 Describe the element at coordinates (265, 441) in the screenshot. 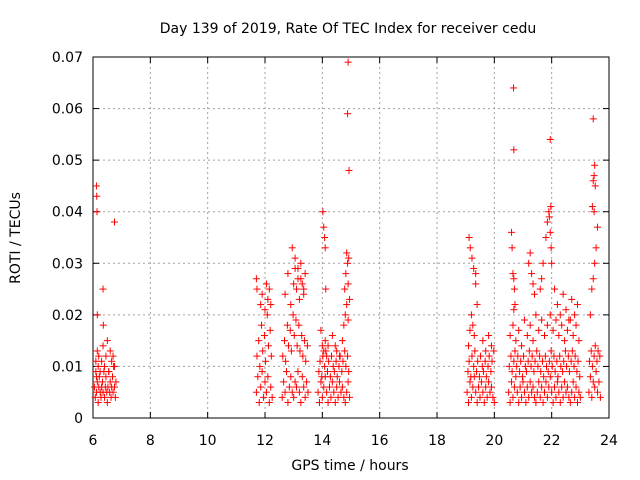

I see `x-tick-label: 12` at that location.